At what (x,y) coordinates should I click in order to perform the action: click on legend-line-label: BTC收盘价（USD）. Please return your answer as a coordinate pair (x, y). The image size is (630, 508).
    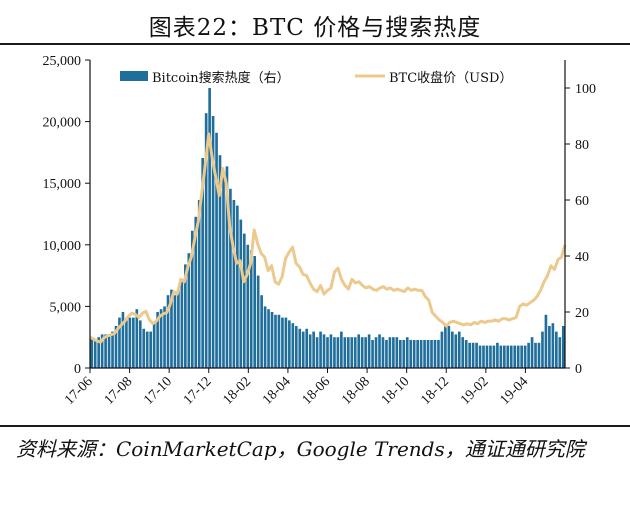
    Looking at the image, I should click on (450, 78).